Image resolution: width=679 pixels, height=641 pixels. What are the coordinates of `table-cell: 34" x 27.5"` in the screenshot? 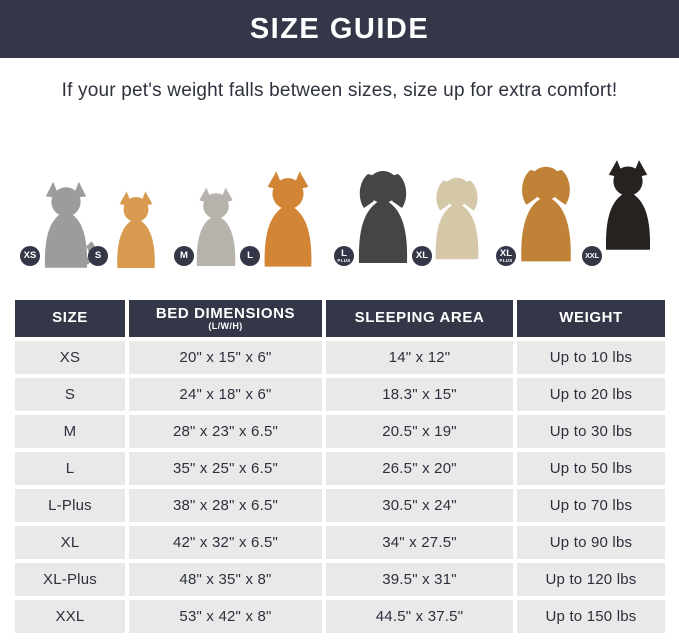 It's located at (419, 542).